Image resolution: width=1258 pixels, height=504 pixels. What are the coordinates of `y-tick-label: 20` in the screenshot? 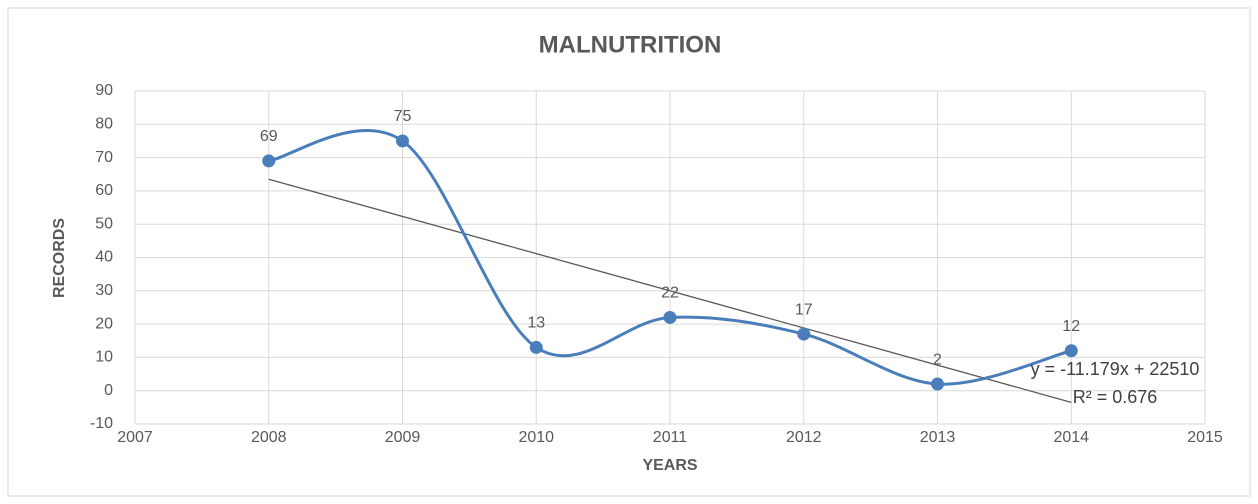 It's located at (104, 323).